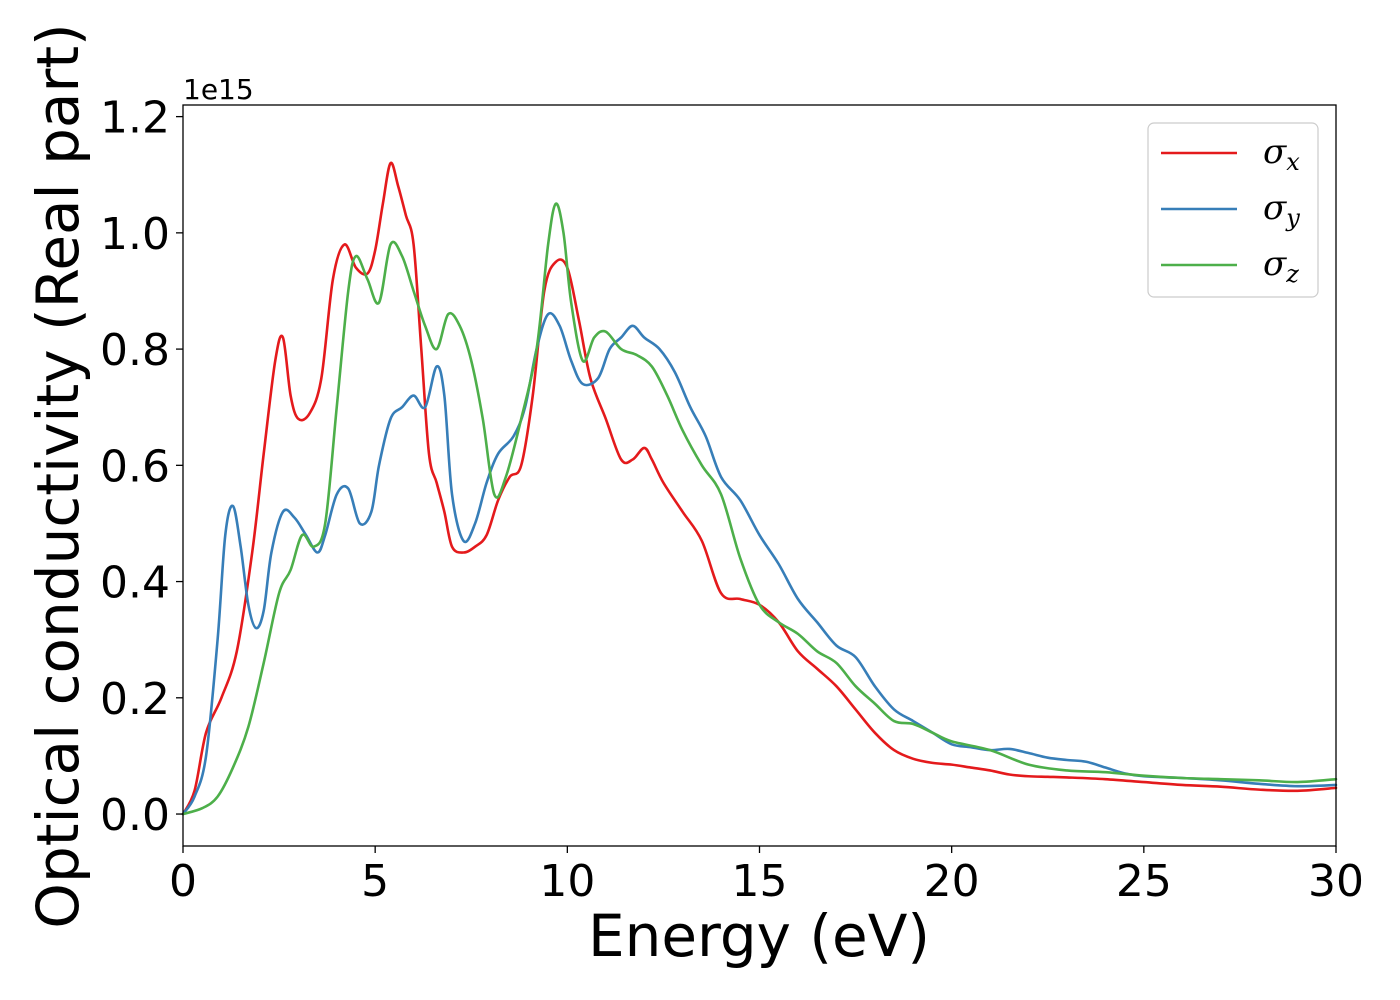  Describe the element at coordinates (1281, 266) in the screenshot. I see `legend-label-z: σz` at that location.